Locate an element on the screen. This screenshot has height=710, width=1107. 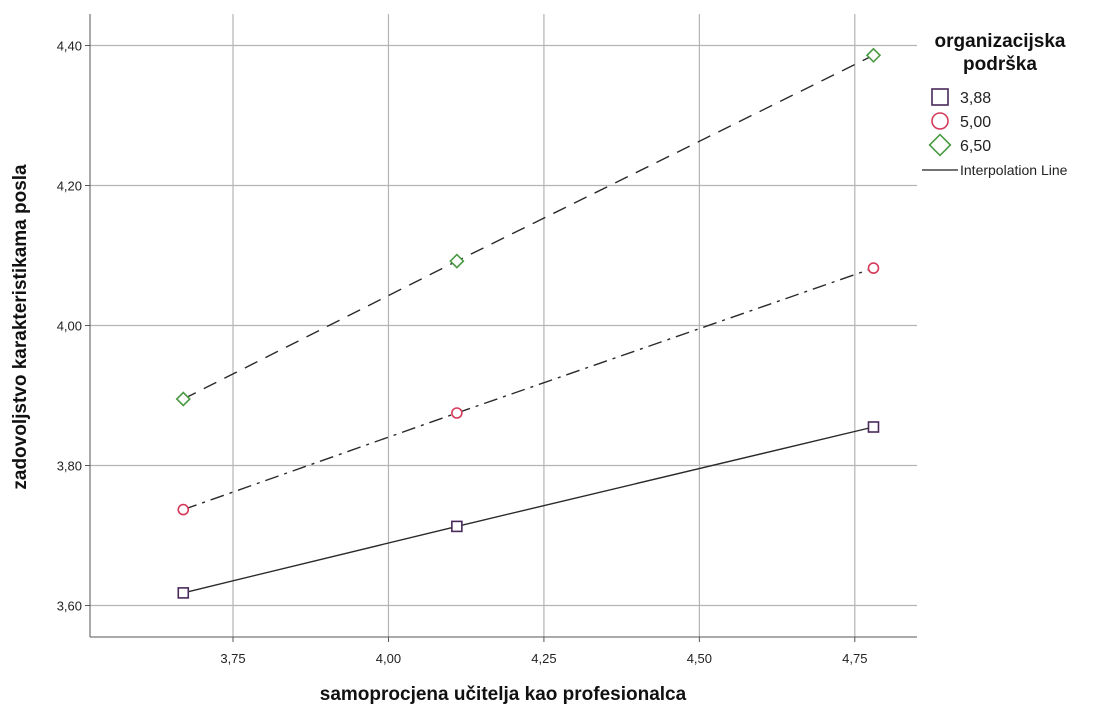
y-tick-labels: 3,60 3,80 4,00 4,20 4,40 is located at coordinates (73, 326).